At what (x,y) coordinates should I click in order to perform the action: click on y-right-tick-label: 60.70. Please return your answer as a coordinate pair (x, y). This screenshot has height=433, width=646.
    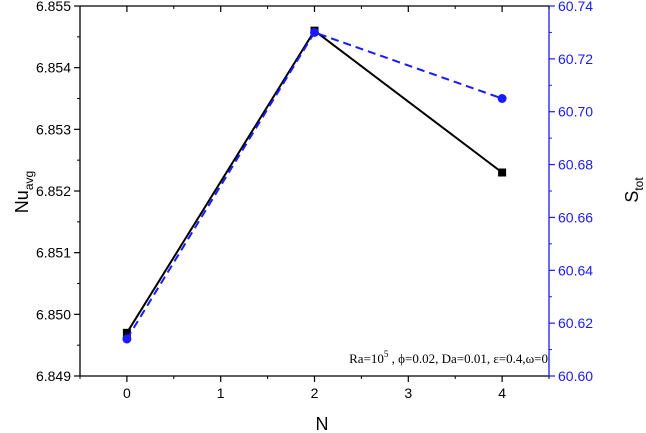
    Looking at the image, I should click on (575, 112).